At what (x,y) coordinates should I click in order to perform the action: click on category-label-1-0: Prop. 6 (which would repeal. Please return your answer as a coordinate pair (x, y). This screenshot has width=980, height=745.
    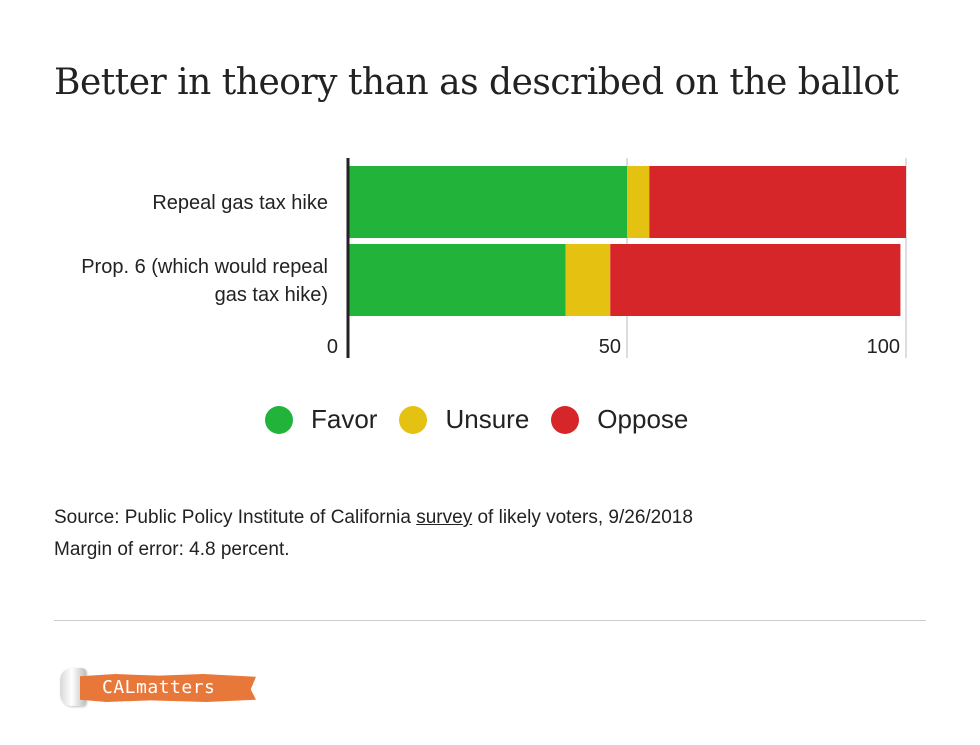
    Looking at the image, I should click on (204, 267).